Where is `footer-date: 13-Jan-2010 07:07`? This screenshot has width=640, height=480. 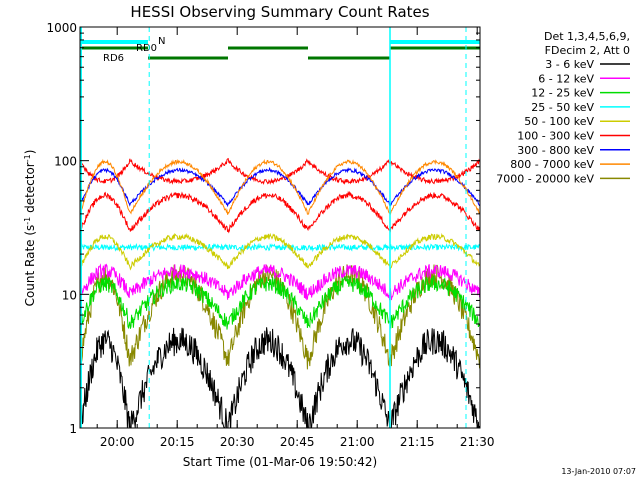
footer-date: 13-Jan-2010 07:07 is located at coordinates (598, 471).